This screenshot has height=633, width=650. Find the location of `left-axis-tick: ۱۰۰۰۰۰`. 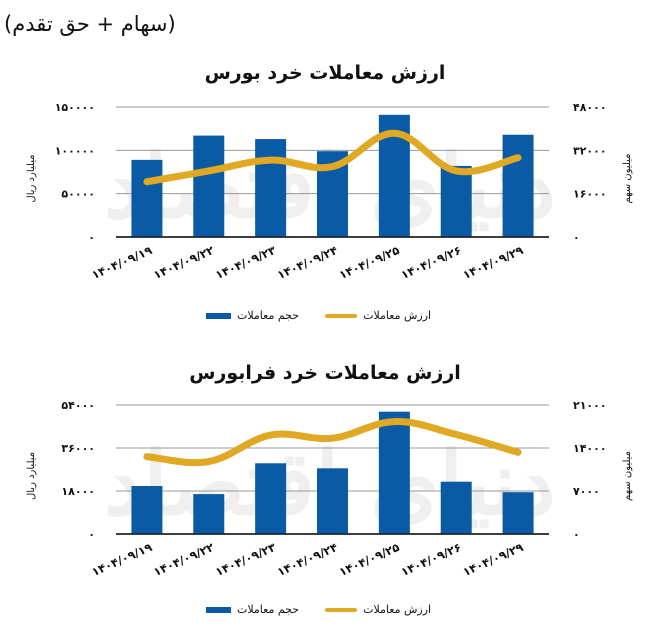

left-axis-tick: ۱۰۰۰۰۰ is located at coordinates (75, 150).